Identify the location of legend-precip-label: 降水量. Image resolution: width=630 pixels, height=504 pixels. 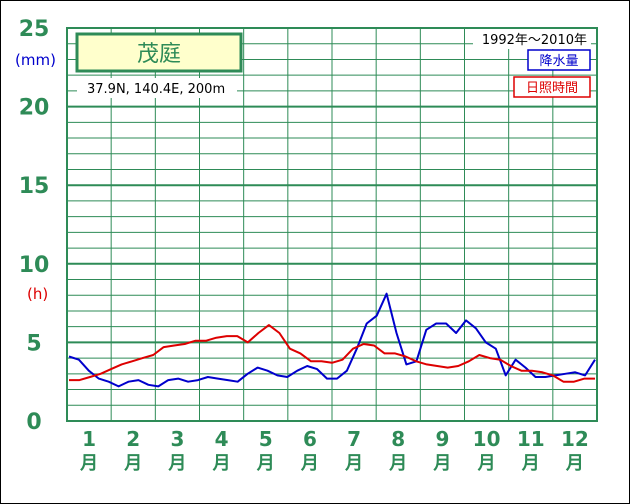
(558, 61).